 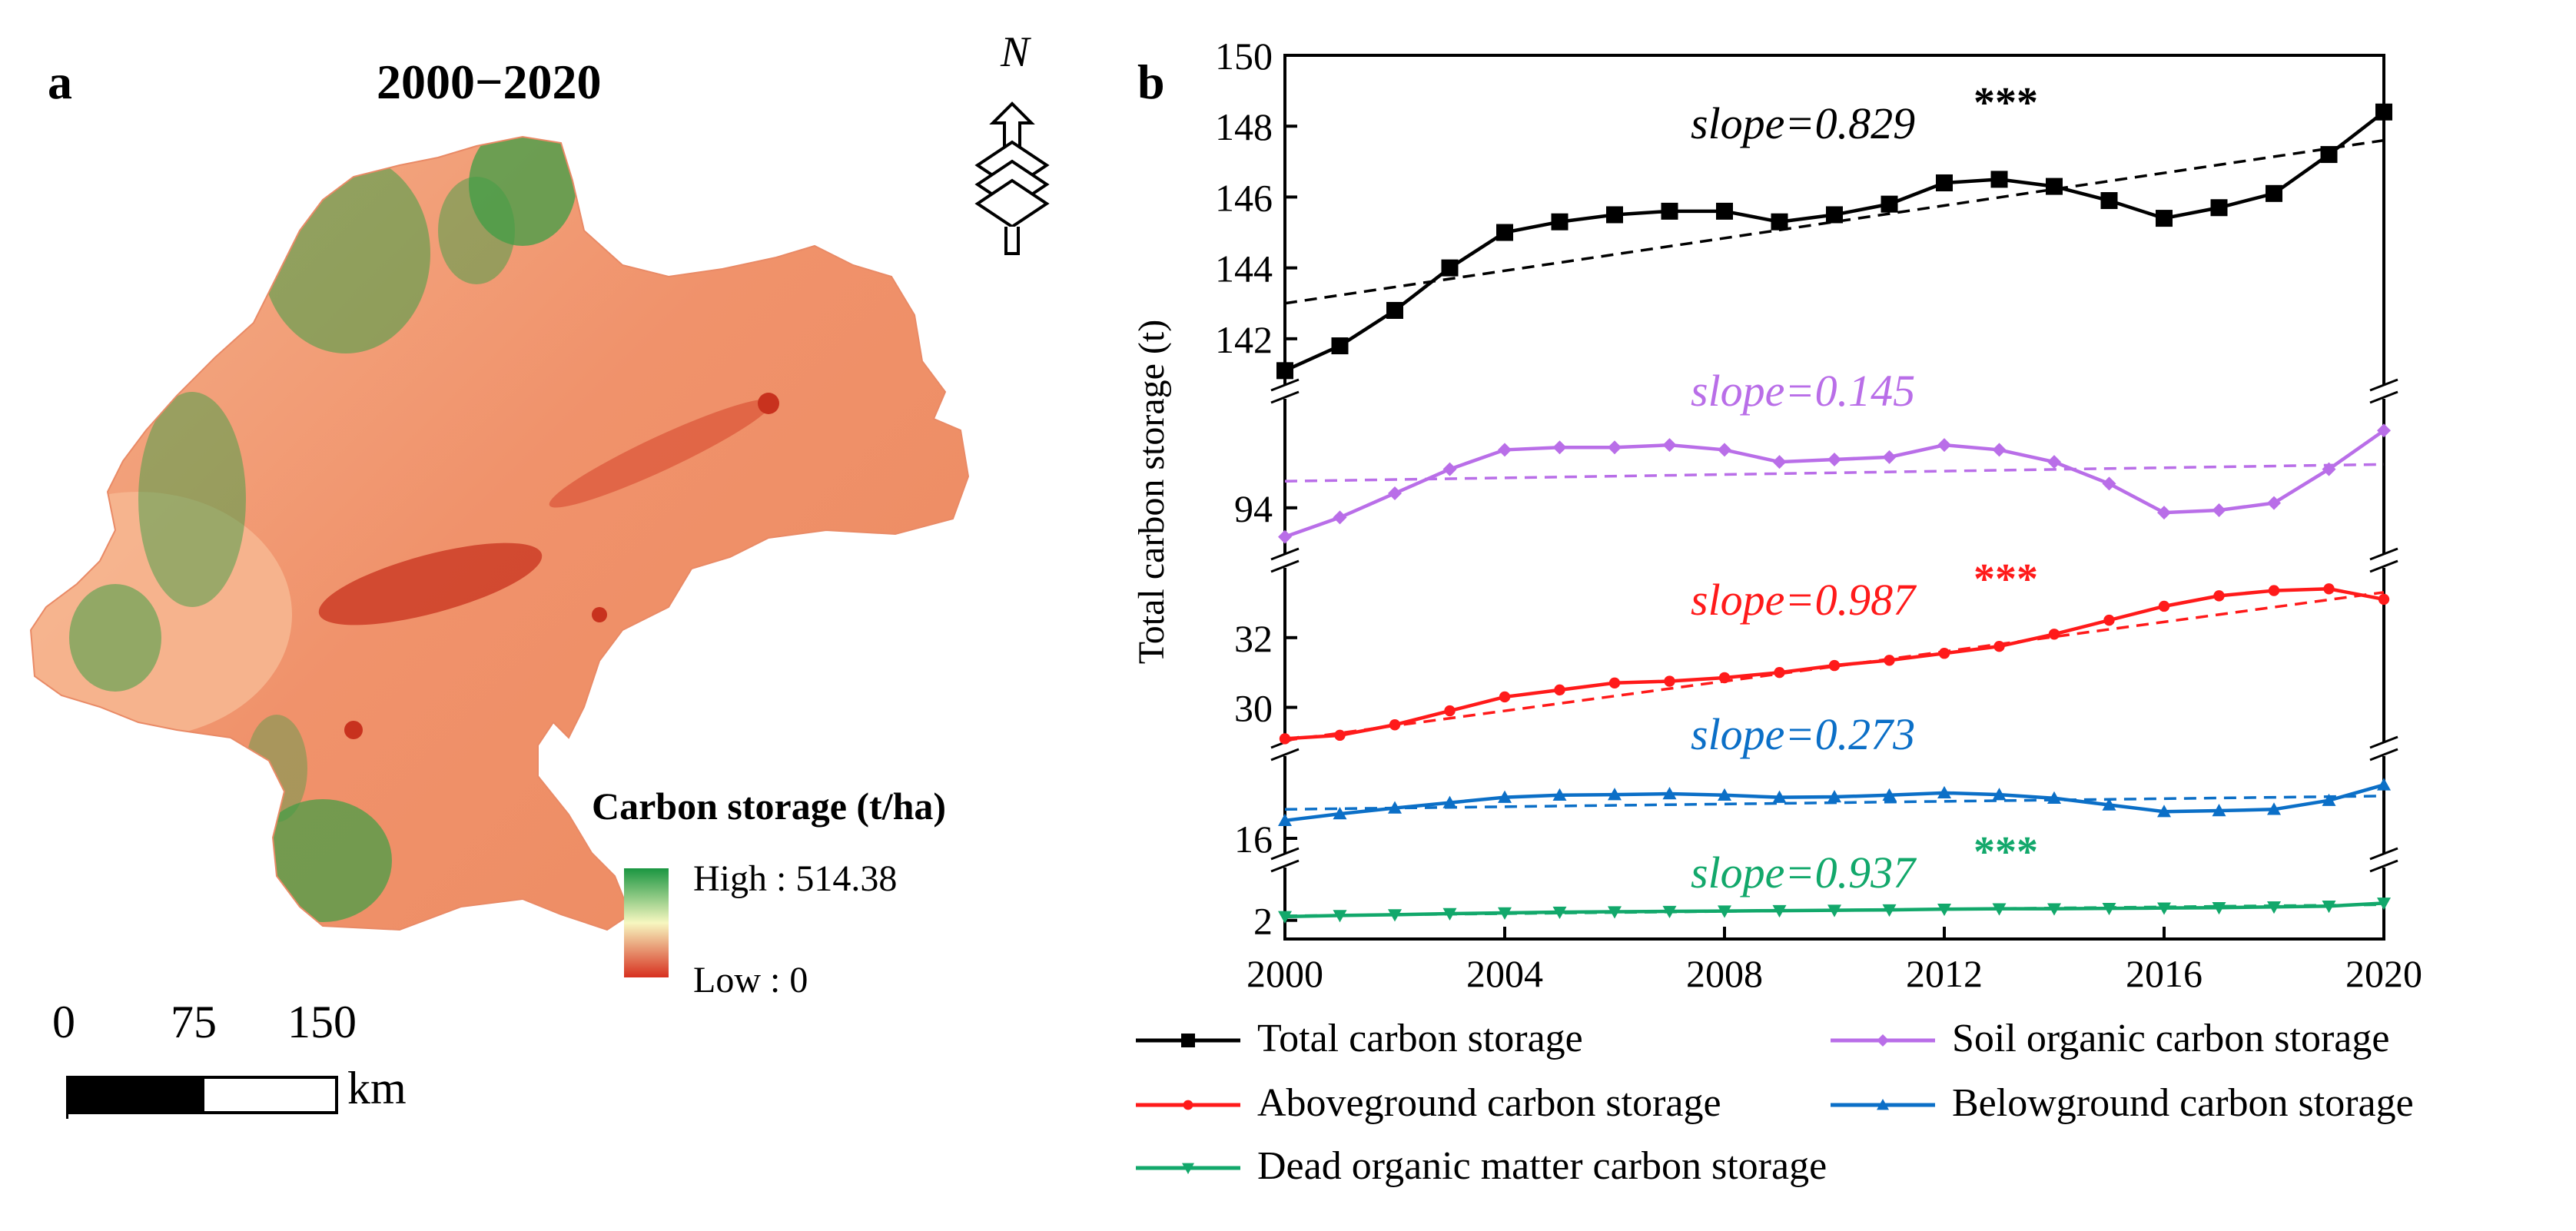 What do you see at coordinates (1253, 708) in the screenshot?
I see `y-tick-label: 30` at bounding box center [1253, 708].